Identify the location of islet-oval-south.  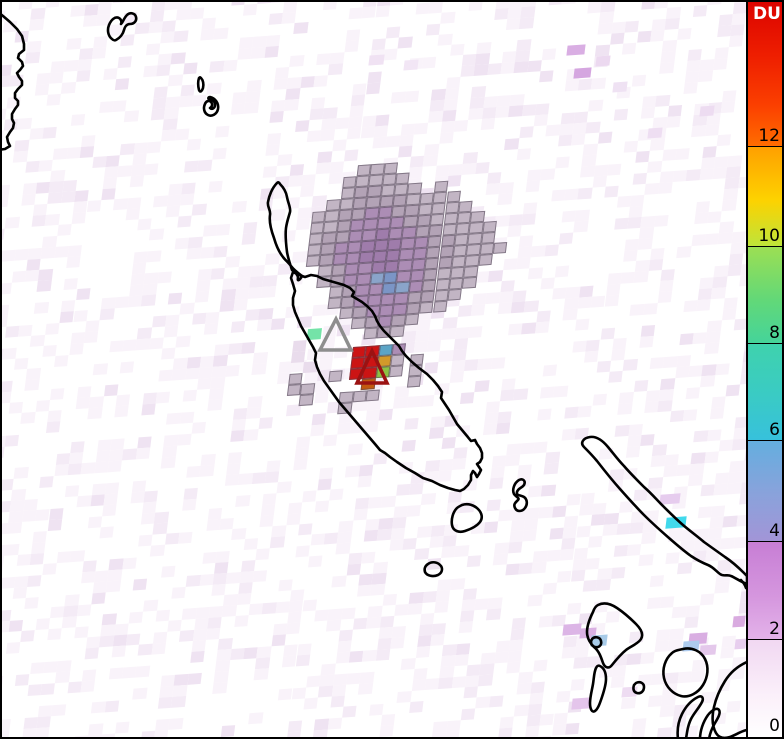
(433, 569).